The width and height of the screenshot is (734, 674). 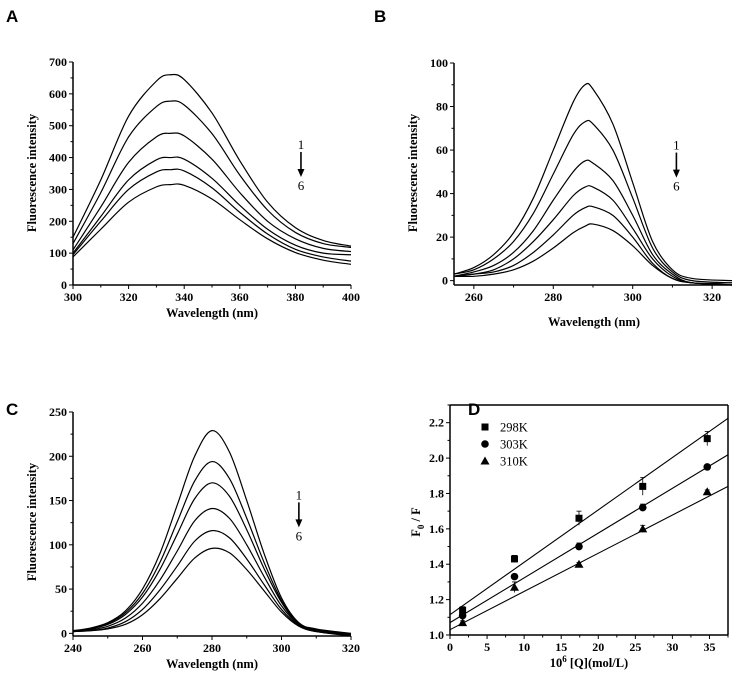 I want to click on fit-line-303K, so click(x=589, y=539).